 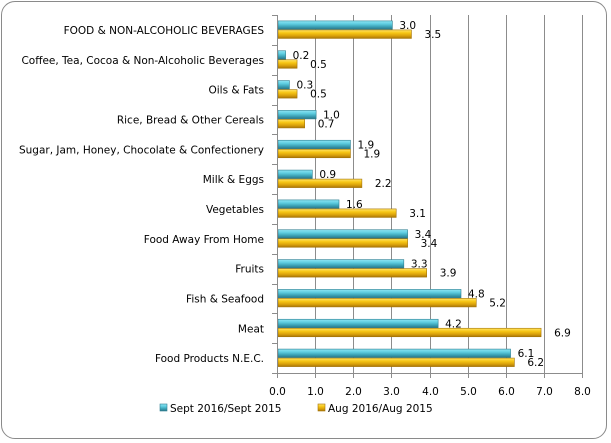 I want to click on data-label: 0.7, so click(x=326, y=124).